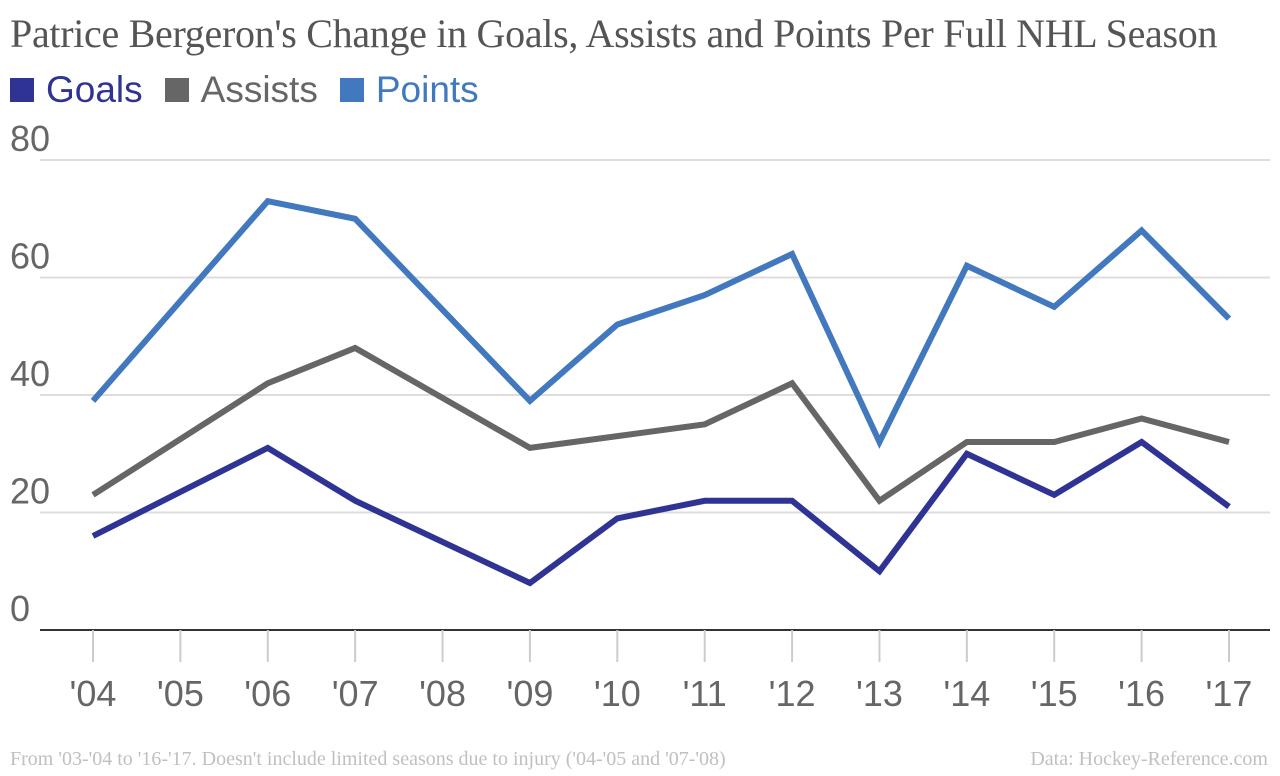 The image size is (1280, 776). What do you see at coordinates (259, 89) in the screenshot?
I see `legend-label-assists: Assists` at bounding box center [259, 89].